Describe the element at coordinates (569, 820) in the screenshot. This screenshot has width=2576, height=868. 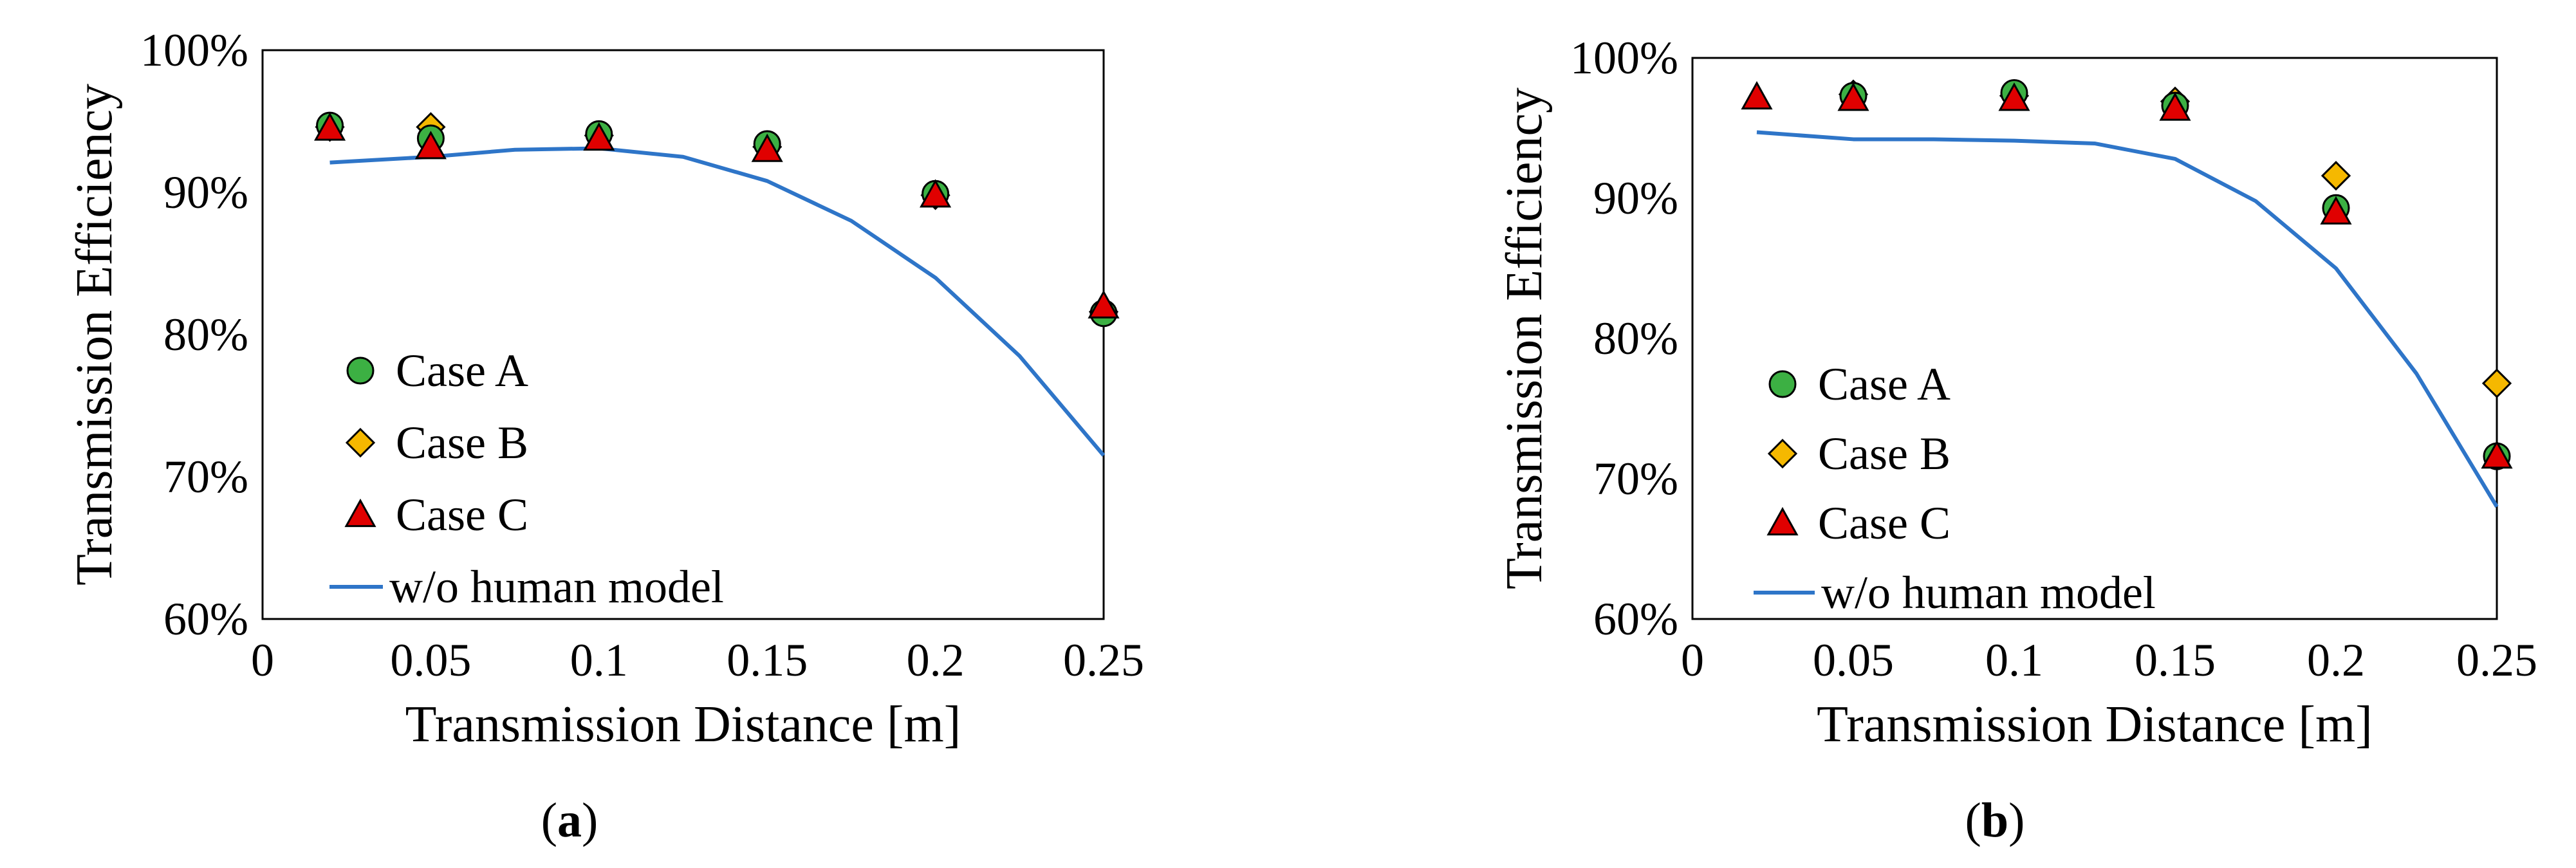
I see `panel-label: (a)` at that location.